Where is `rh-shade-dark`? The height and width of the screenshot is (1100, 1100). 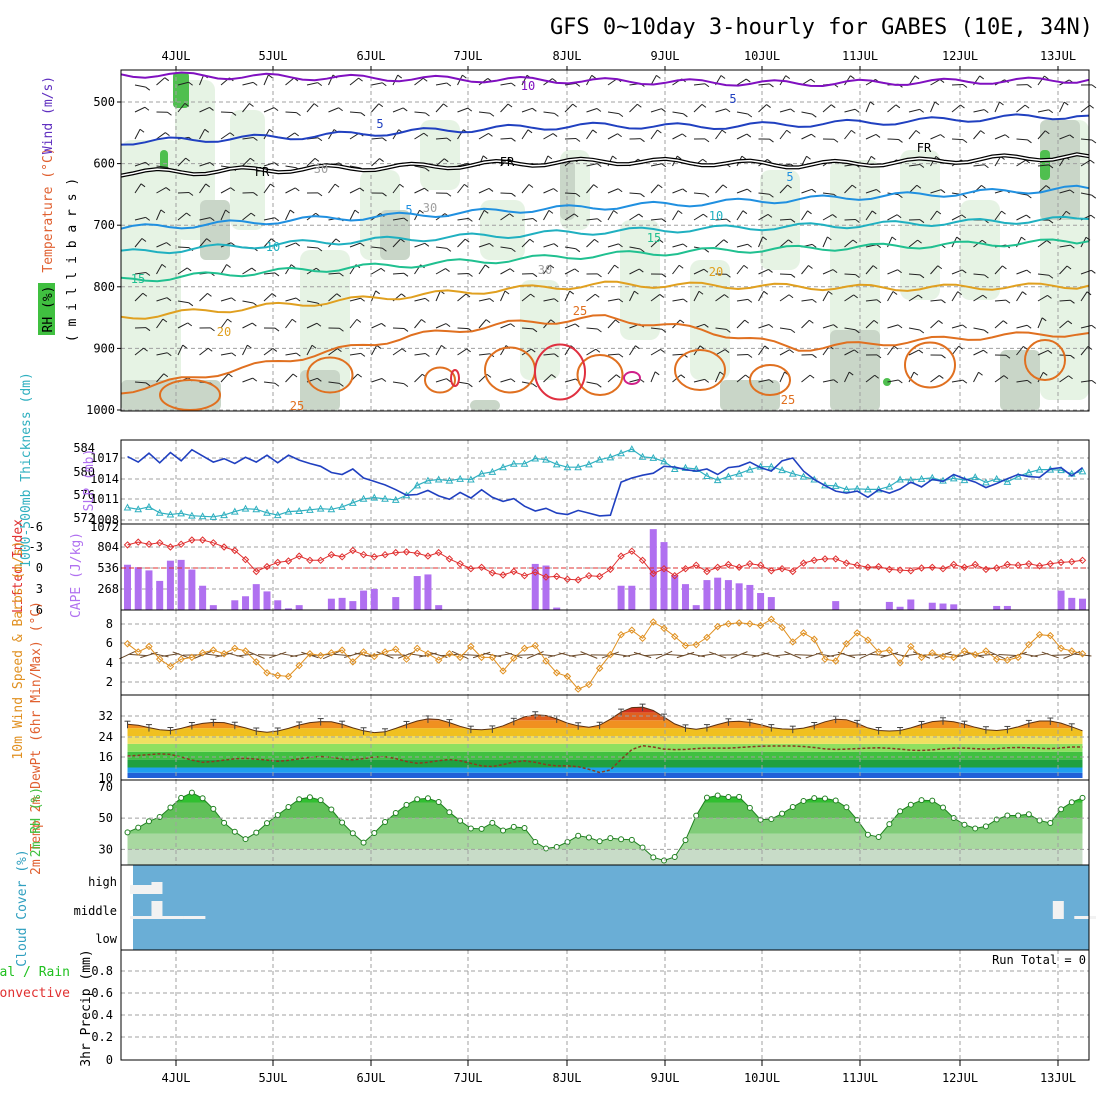
rh-shade-dark is located at coordinates (485, 405).